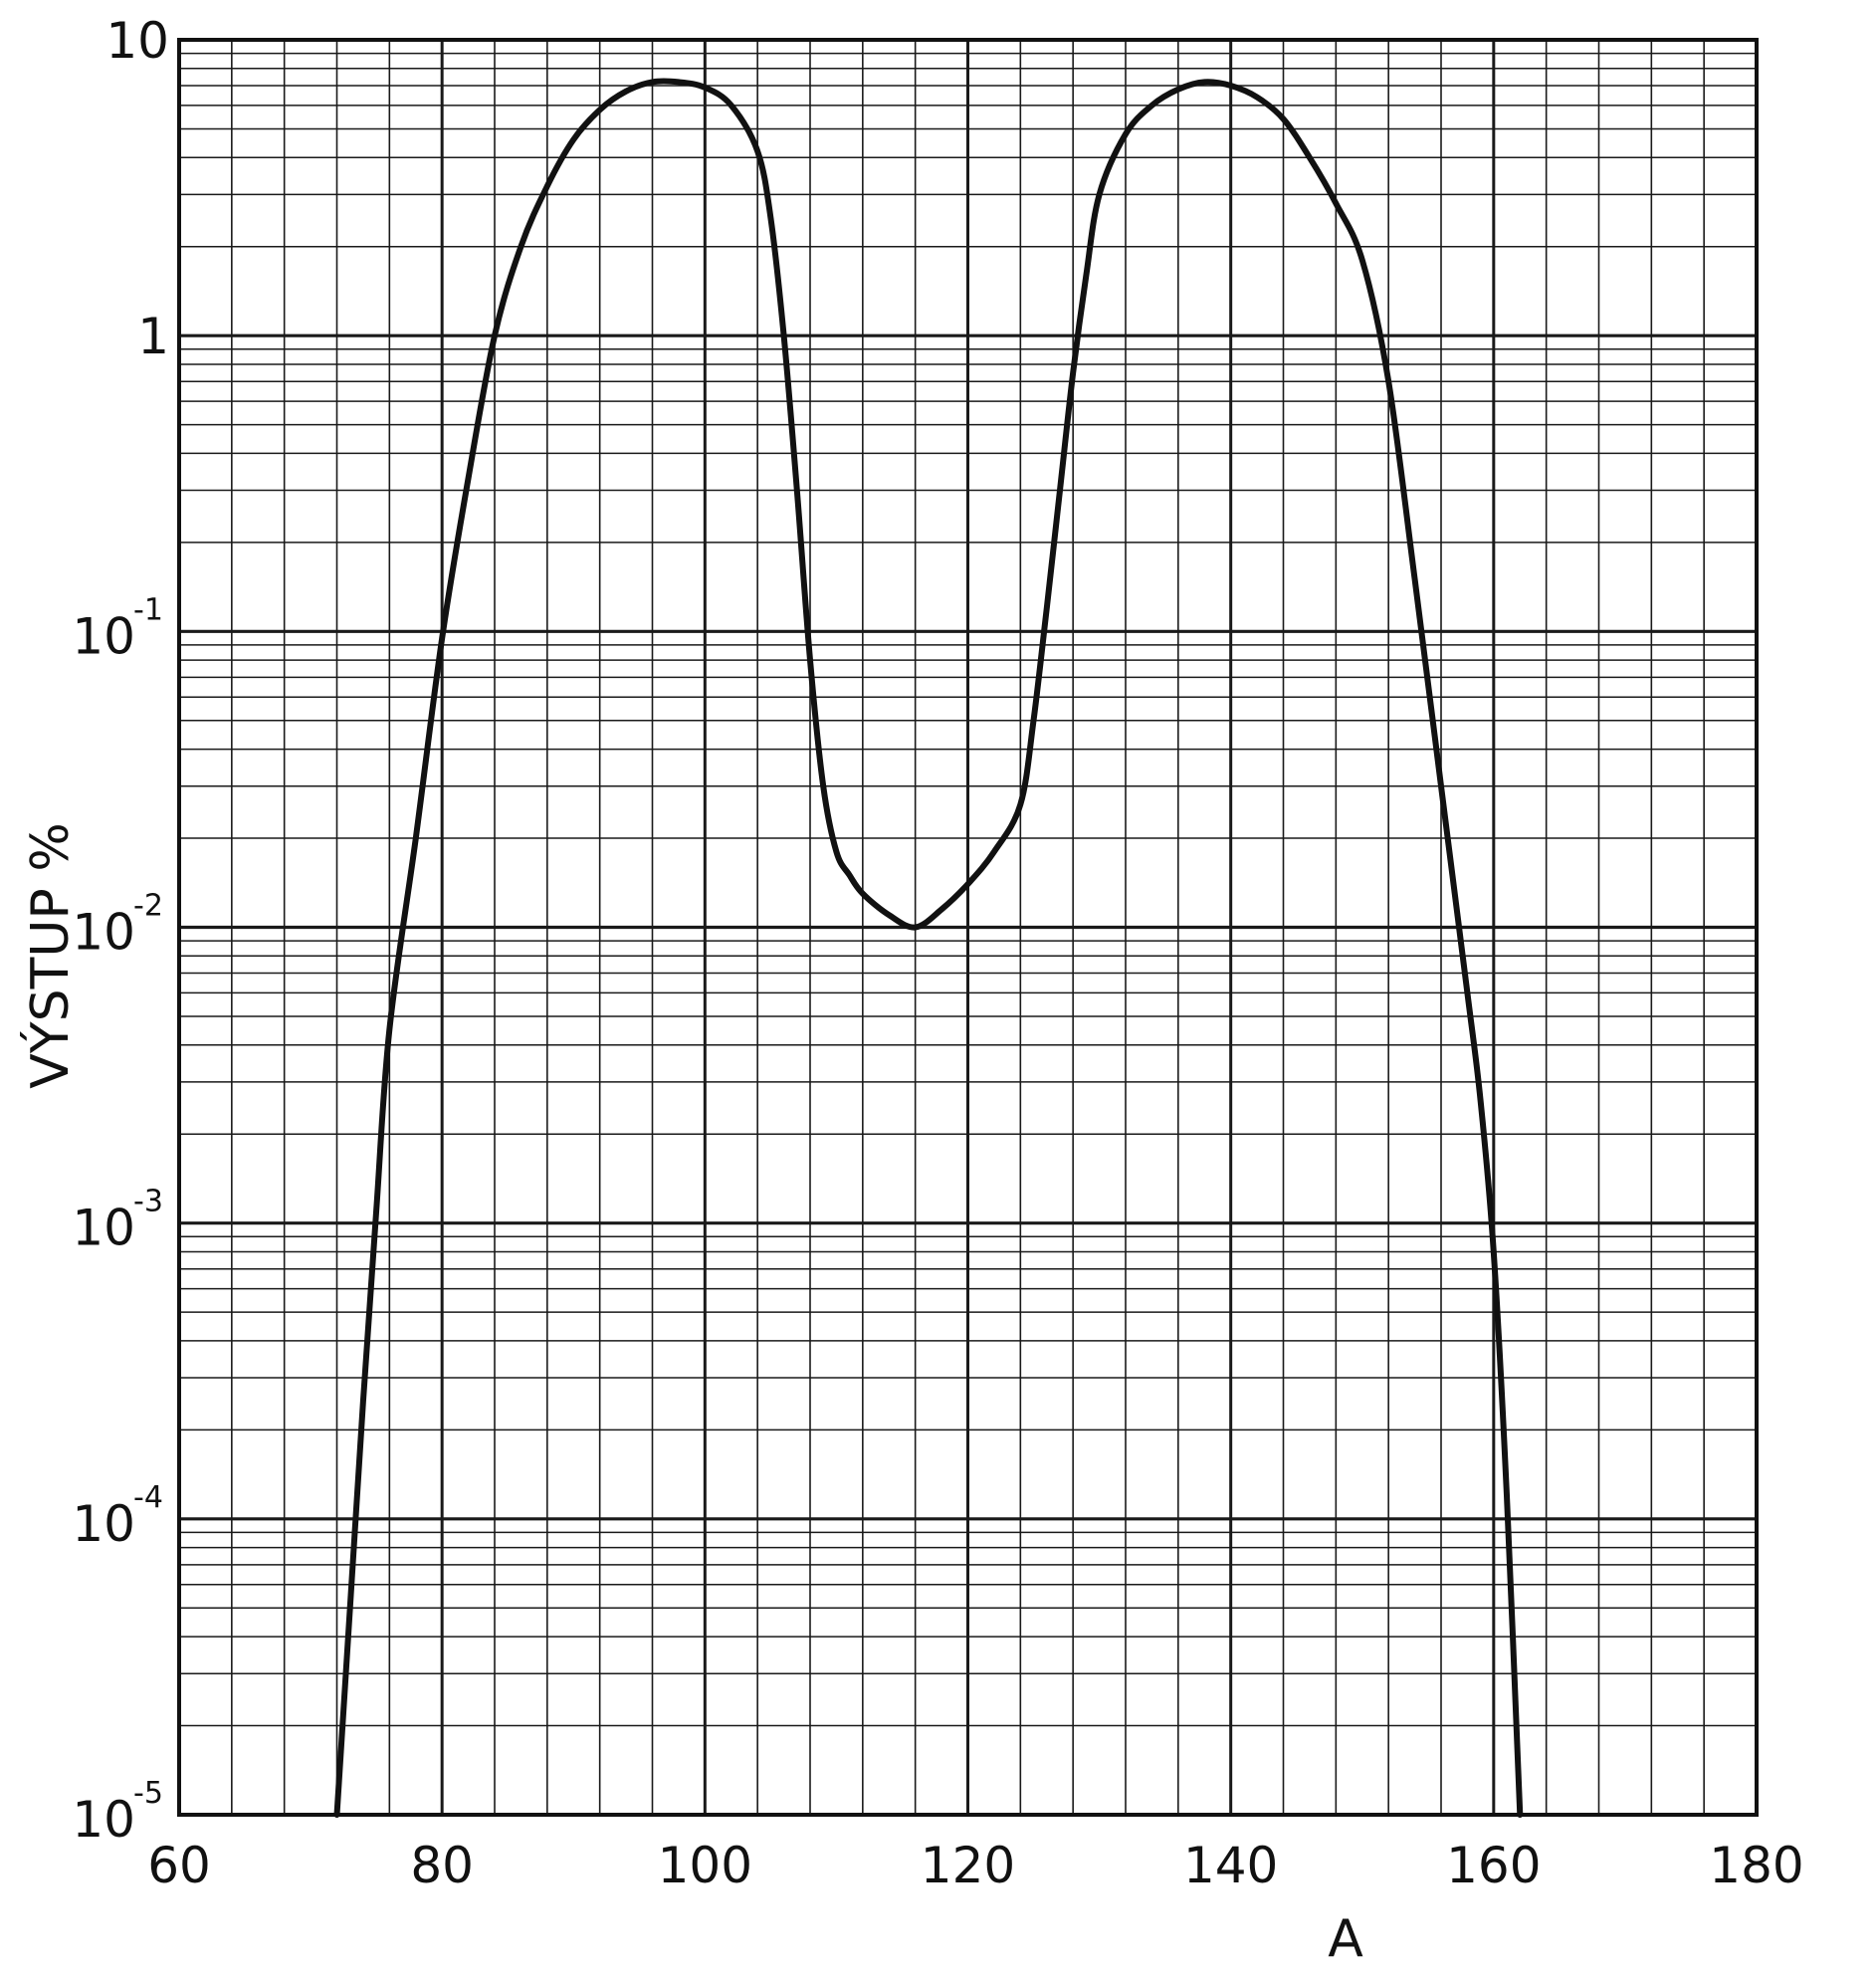  I want to click on y-tick-label: 10, so click(137, 41).